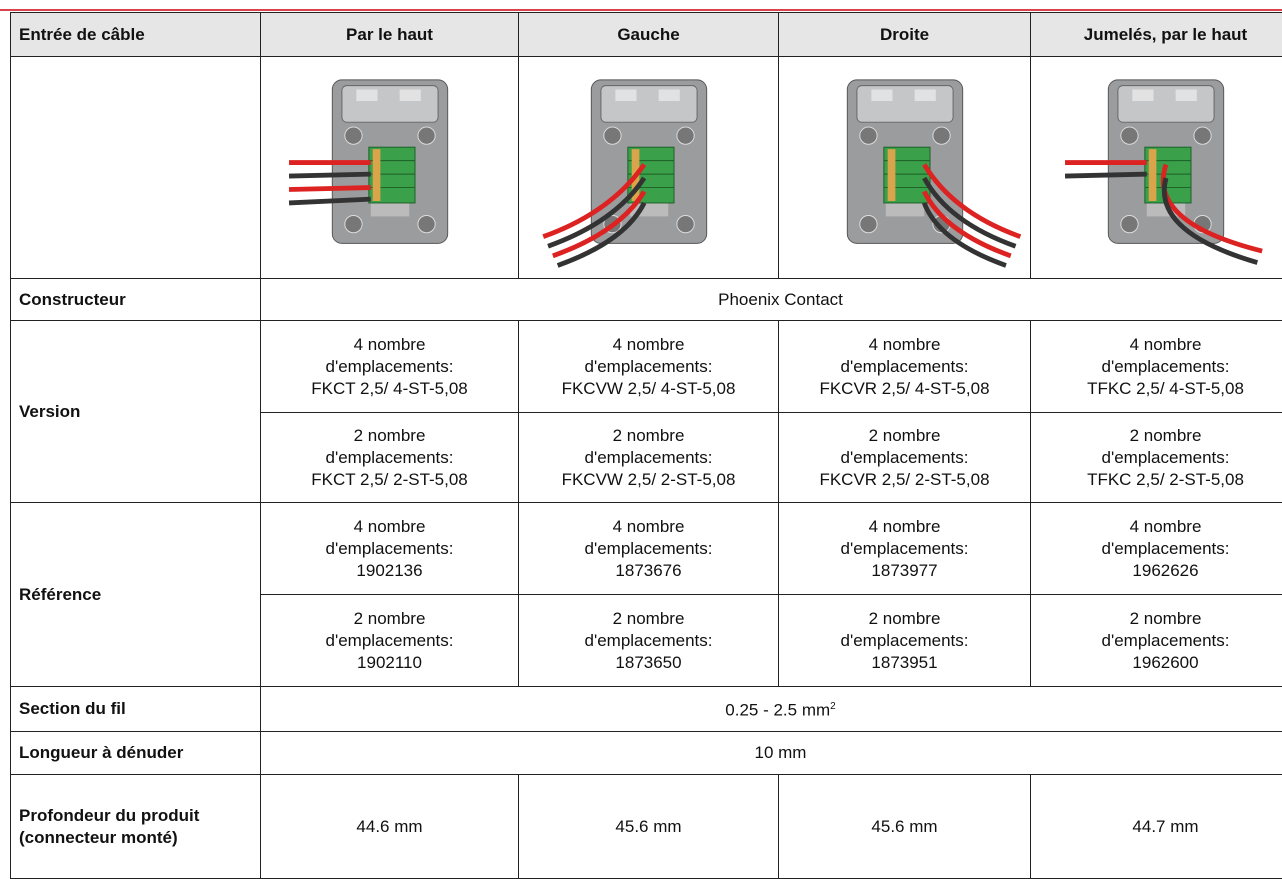 The image size is (1282, 879). I want to click on cell-text: Par le haut, so click(389, 34).